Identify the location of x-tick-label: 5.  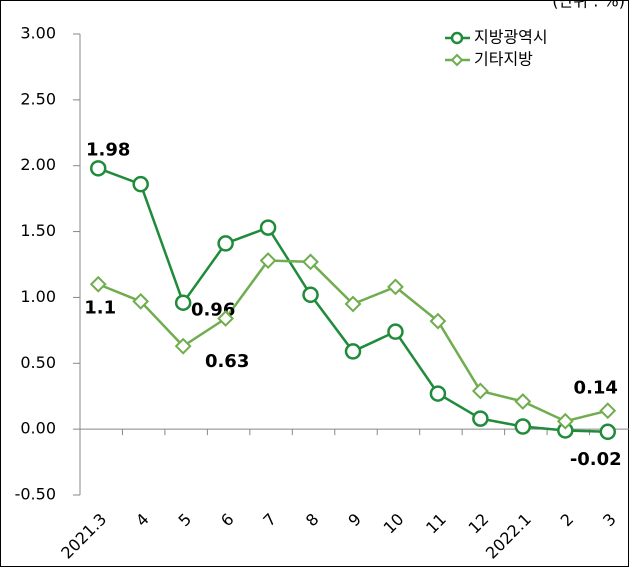
(185, 520).